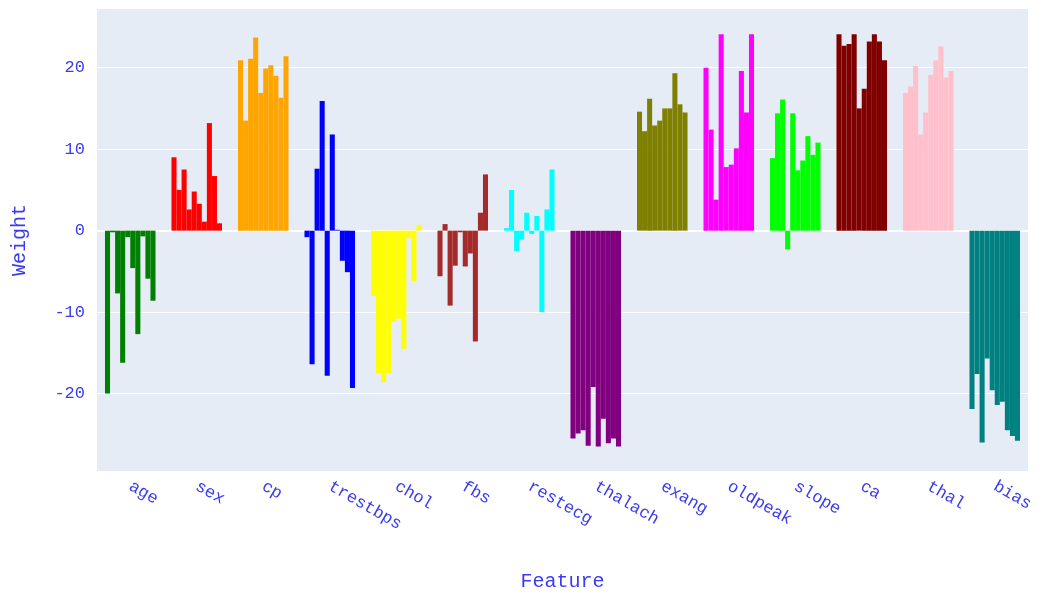  What do you see at coordinates (210, 492) in the screenshot?
I see `x-tick-label: sex` at bounding box center [210, 492].